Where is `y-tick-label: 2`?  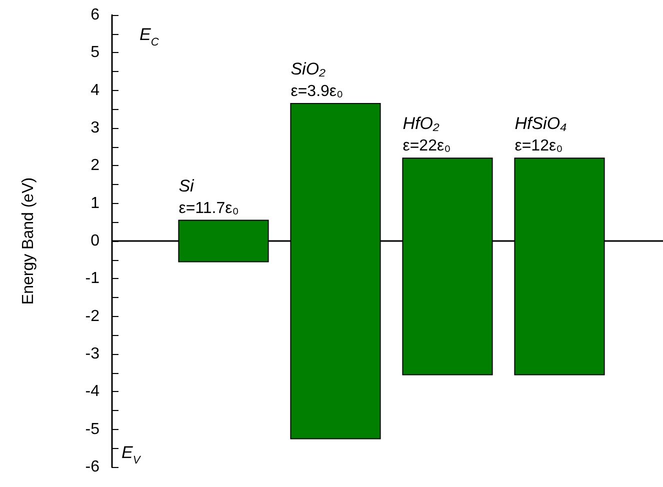 y-tick-label: 2 is located at coordinates (95, 165).